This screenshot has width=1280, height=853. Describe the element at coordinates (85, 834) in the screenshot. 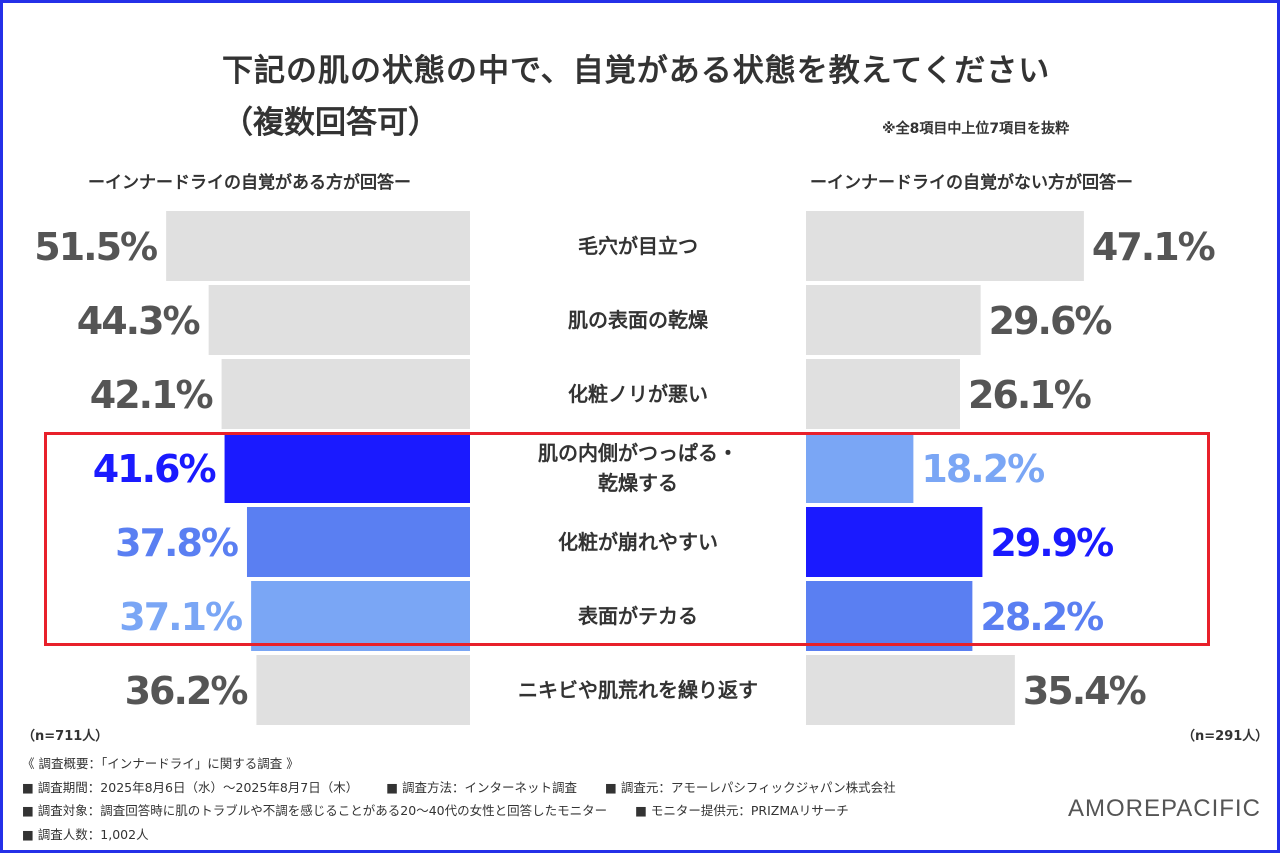

I see `survey-count: ■ 調査人数：1,002人` at that location.